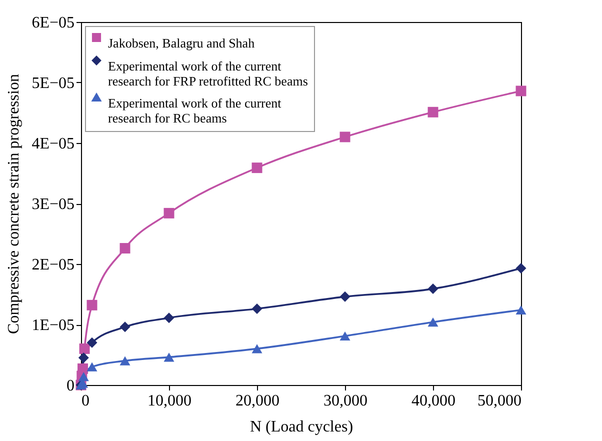 This screenshot has width=602, height=441. What do you see at coordinates (53, 204) in the screenshot?
I see `y-tick-label: 3E−05` at bounding box center [53, 204].